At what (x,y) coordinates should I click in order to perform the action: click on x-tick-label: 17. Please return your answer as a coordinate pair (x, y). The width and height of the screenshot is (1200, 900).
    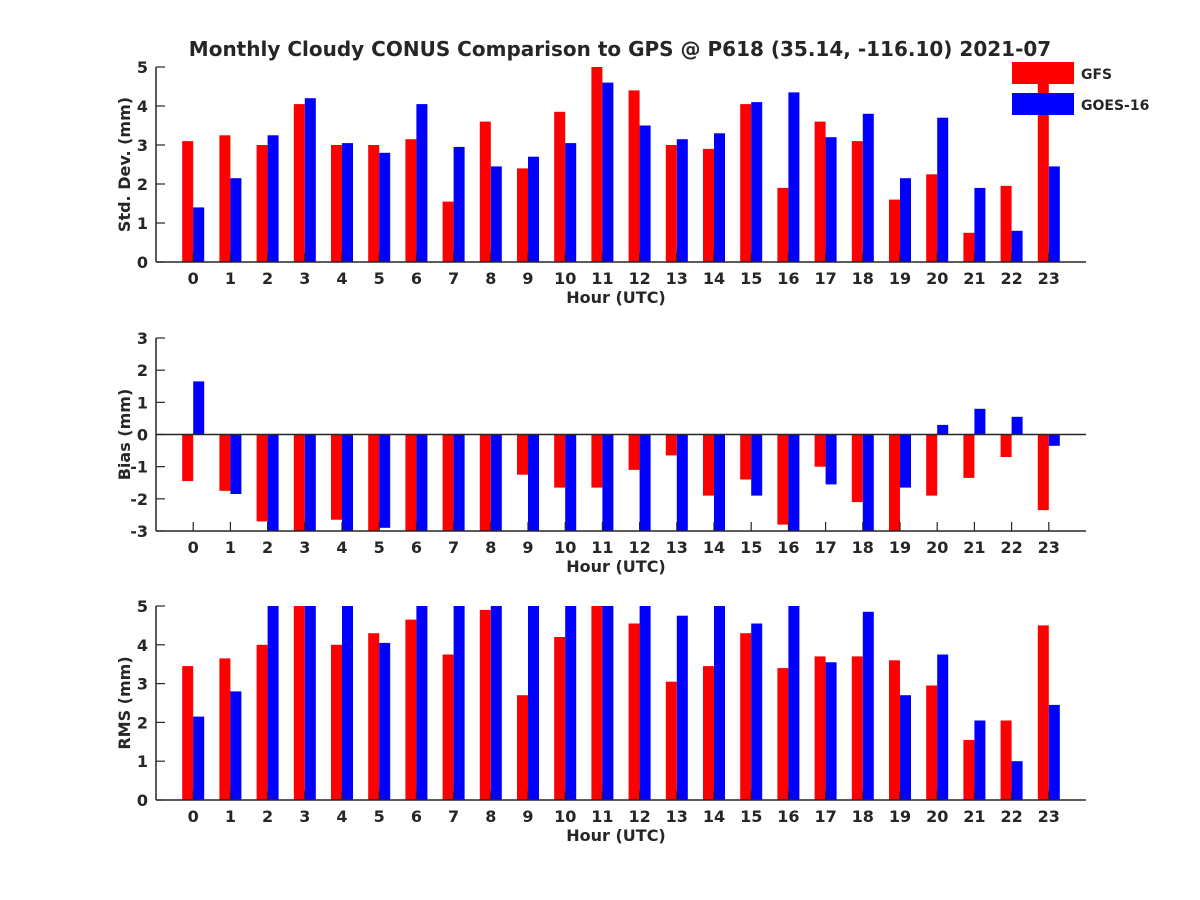
    Looking at the image, I should click on (825, 278).